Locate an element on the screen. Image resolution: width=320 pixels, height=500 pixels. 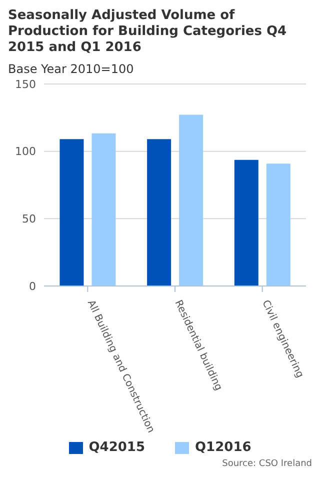
legend-label: Q42015 is located at coordinates (116, 447).